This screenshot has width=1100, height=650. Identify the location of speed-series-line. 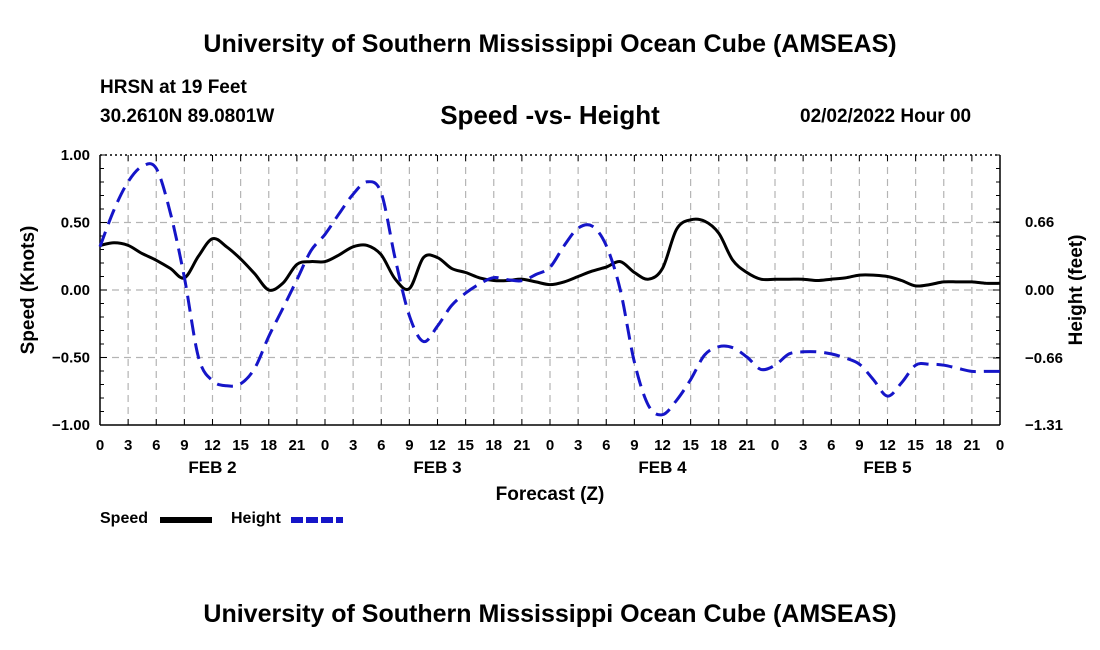
(550, 254).